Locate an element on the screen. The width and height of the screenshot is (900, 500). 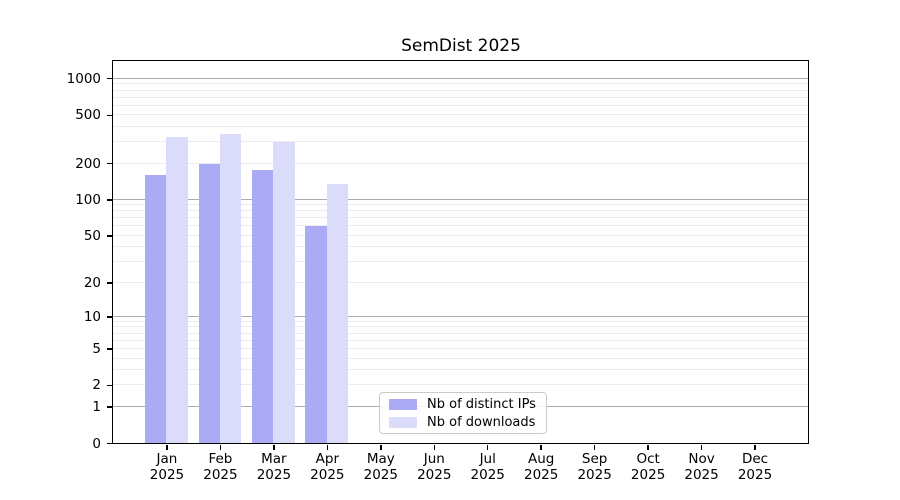
y-tick-label: 10 is located at coordinates (92, 316).